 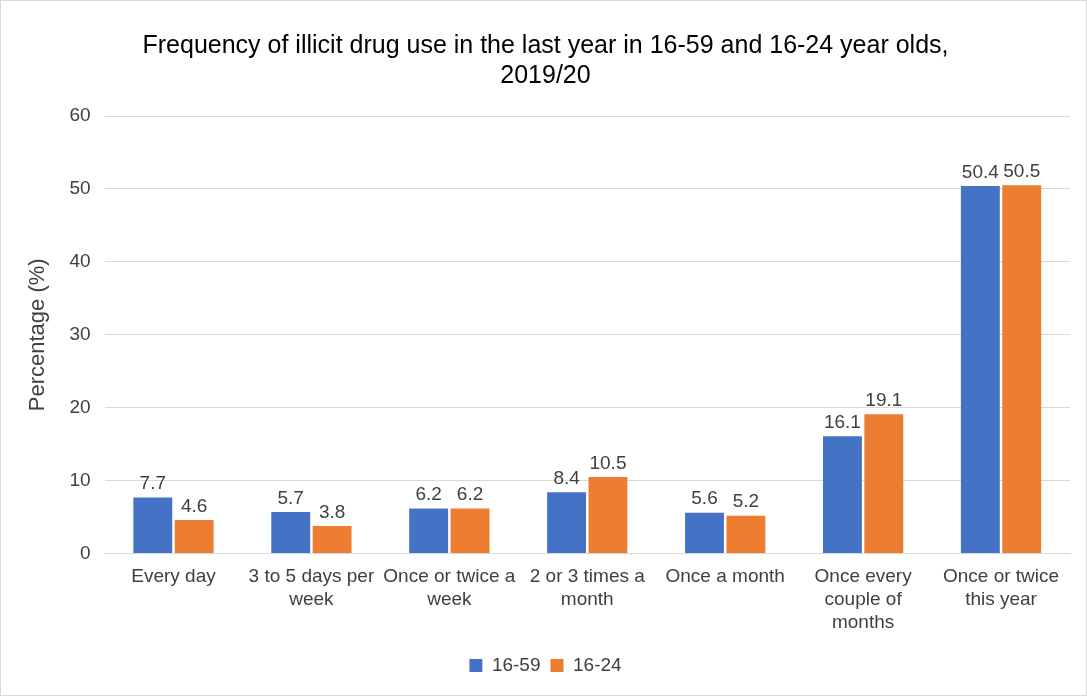 What do you see at coordinates (311, 587) in the screenshot?
I see `x-tick-label: 3 to 5 days per week` at bounding box center [311, 587].